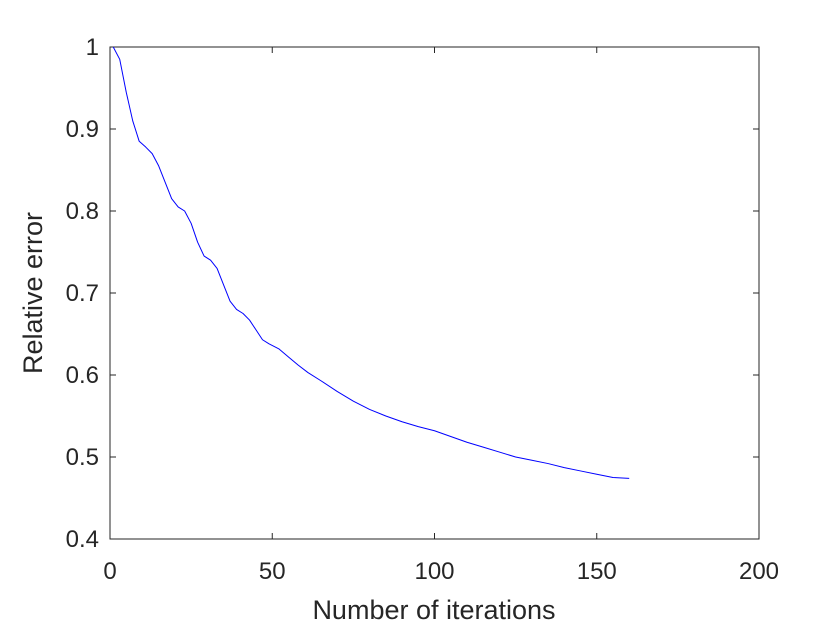 The width and height of the screenshot is (840, 630). I want to click on x-axis-title: Number of iterations, so click(433, 610).